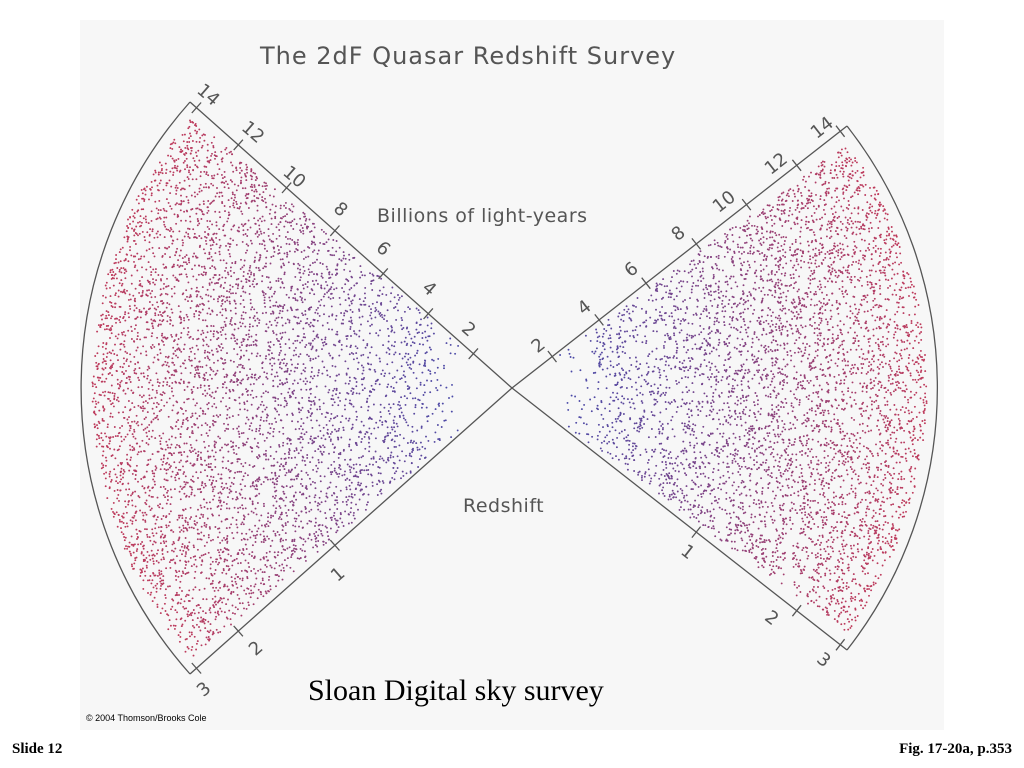 This screenshot has height=768, width=1024. Describe the element at coordinates (351, 531) in the screenshot. I see `left-wedge-lower-edge` at that location.